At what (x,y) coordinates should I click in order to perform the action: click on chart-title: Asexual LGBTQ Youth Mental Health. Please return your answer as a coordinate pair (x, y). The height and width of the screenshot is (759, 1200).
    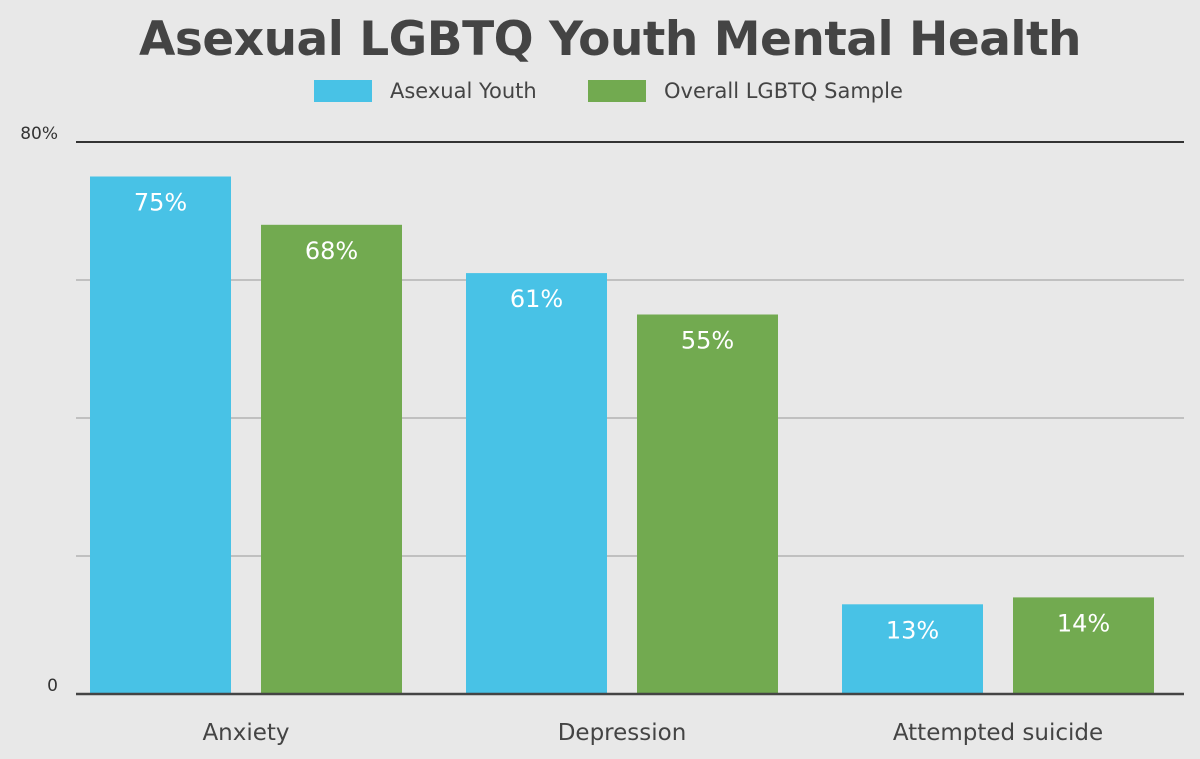
    Looking at the image, I should click on (610, 39).